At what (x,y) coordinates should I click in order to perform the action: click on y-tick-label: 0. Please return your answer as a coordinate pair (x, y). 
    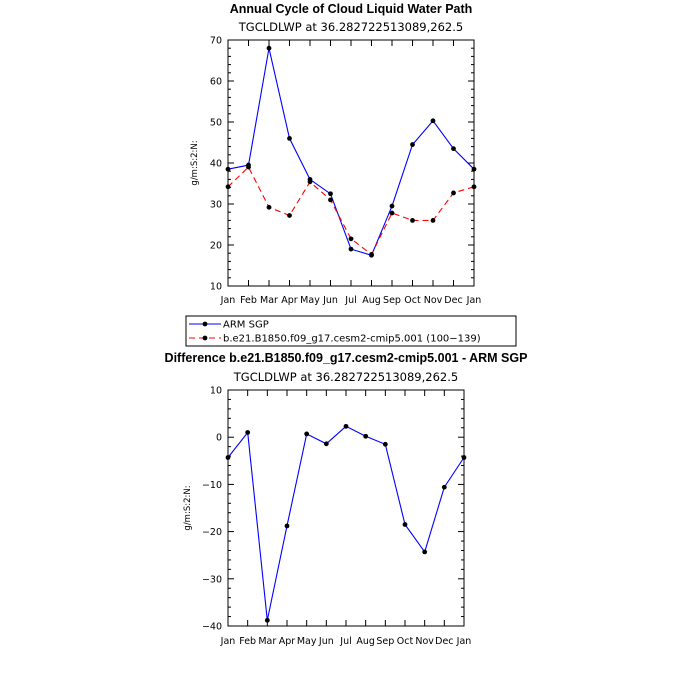
    Looking at the image, I should click on (219, 438).